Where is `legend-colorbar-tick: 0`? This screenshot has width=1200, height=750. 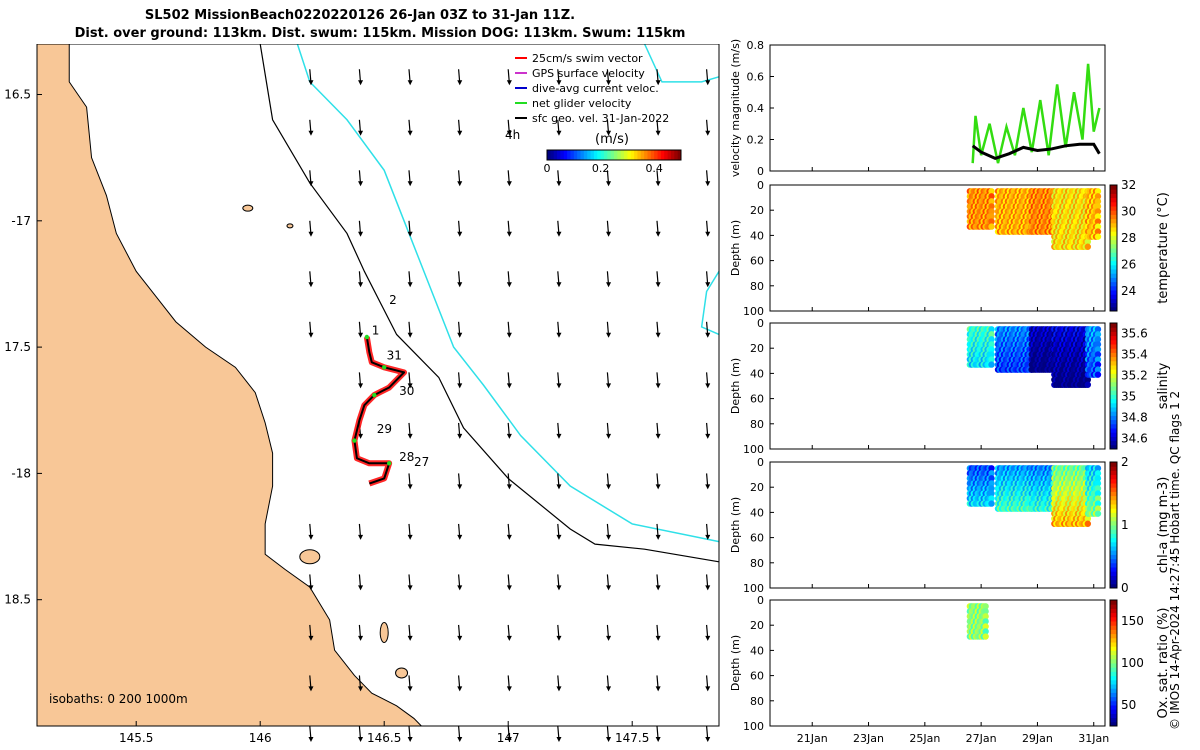 legend-colorbar-tick: 0 is located at coordinates (547, 168).